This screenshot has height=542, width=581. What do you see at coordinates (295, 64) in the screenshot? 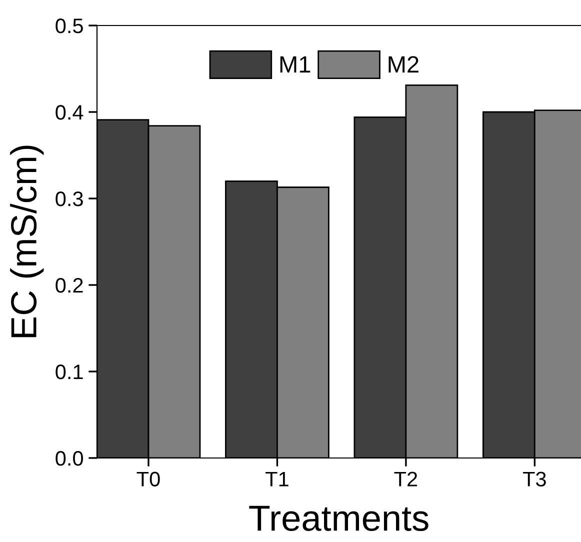
I see `legend-label: M1` at bounding box center [295, 64].